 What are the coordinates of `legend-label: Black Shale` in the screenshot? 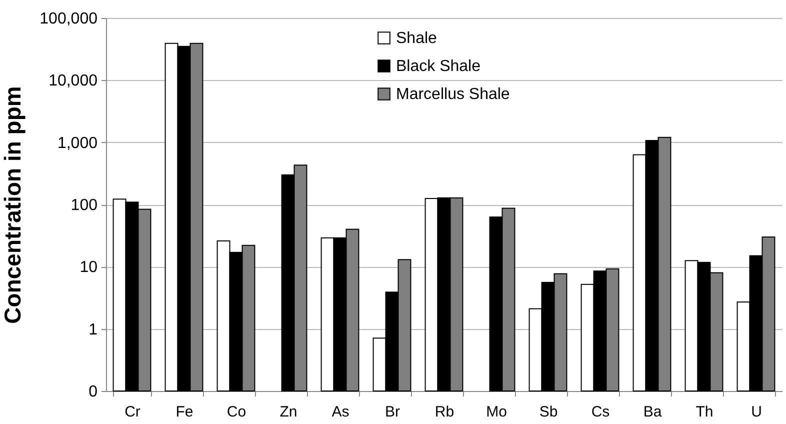 It's located at (438, 66).